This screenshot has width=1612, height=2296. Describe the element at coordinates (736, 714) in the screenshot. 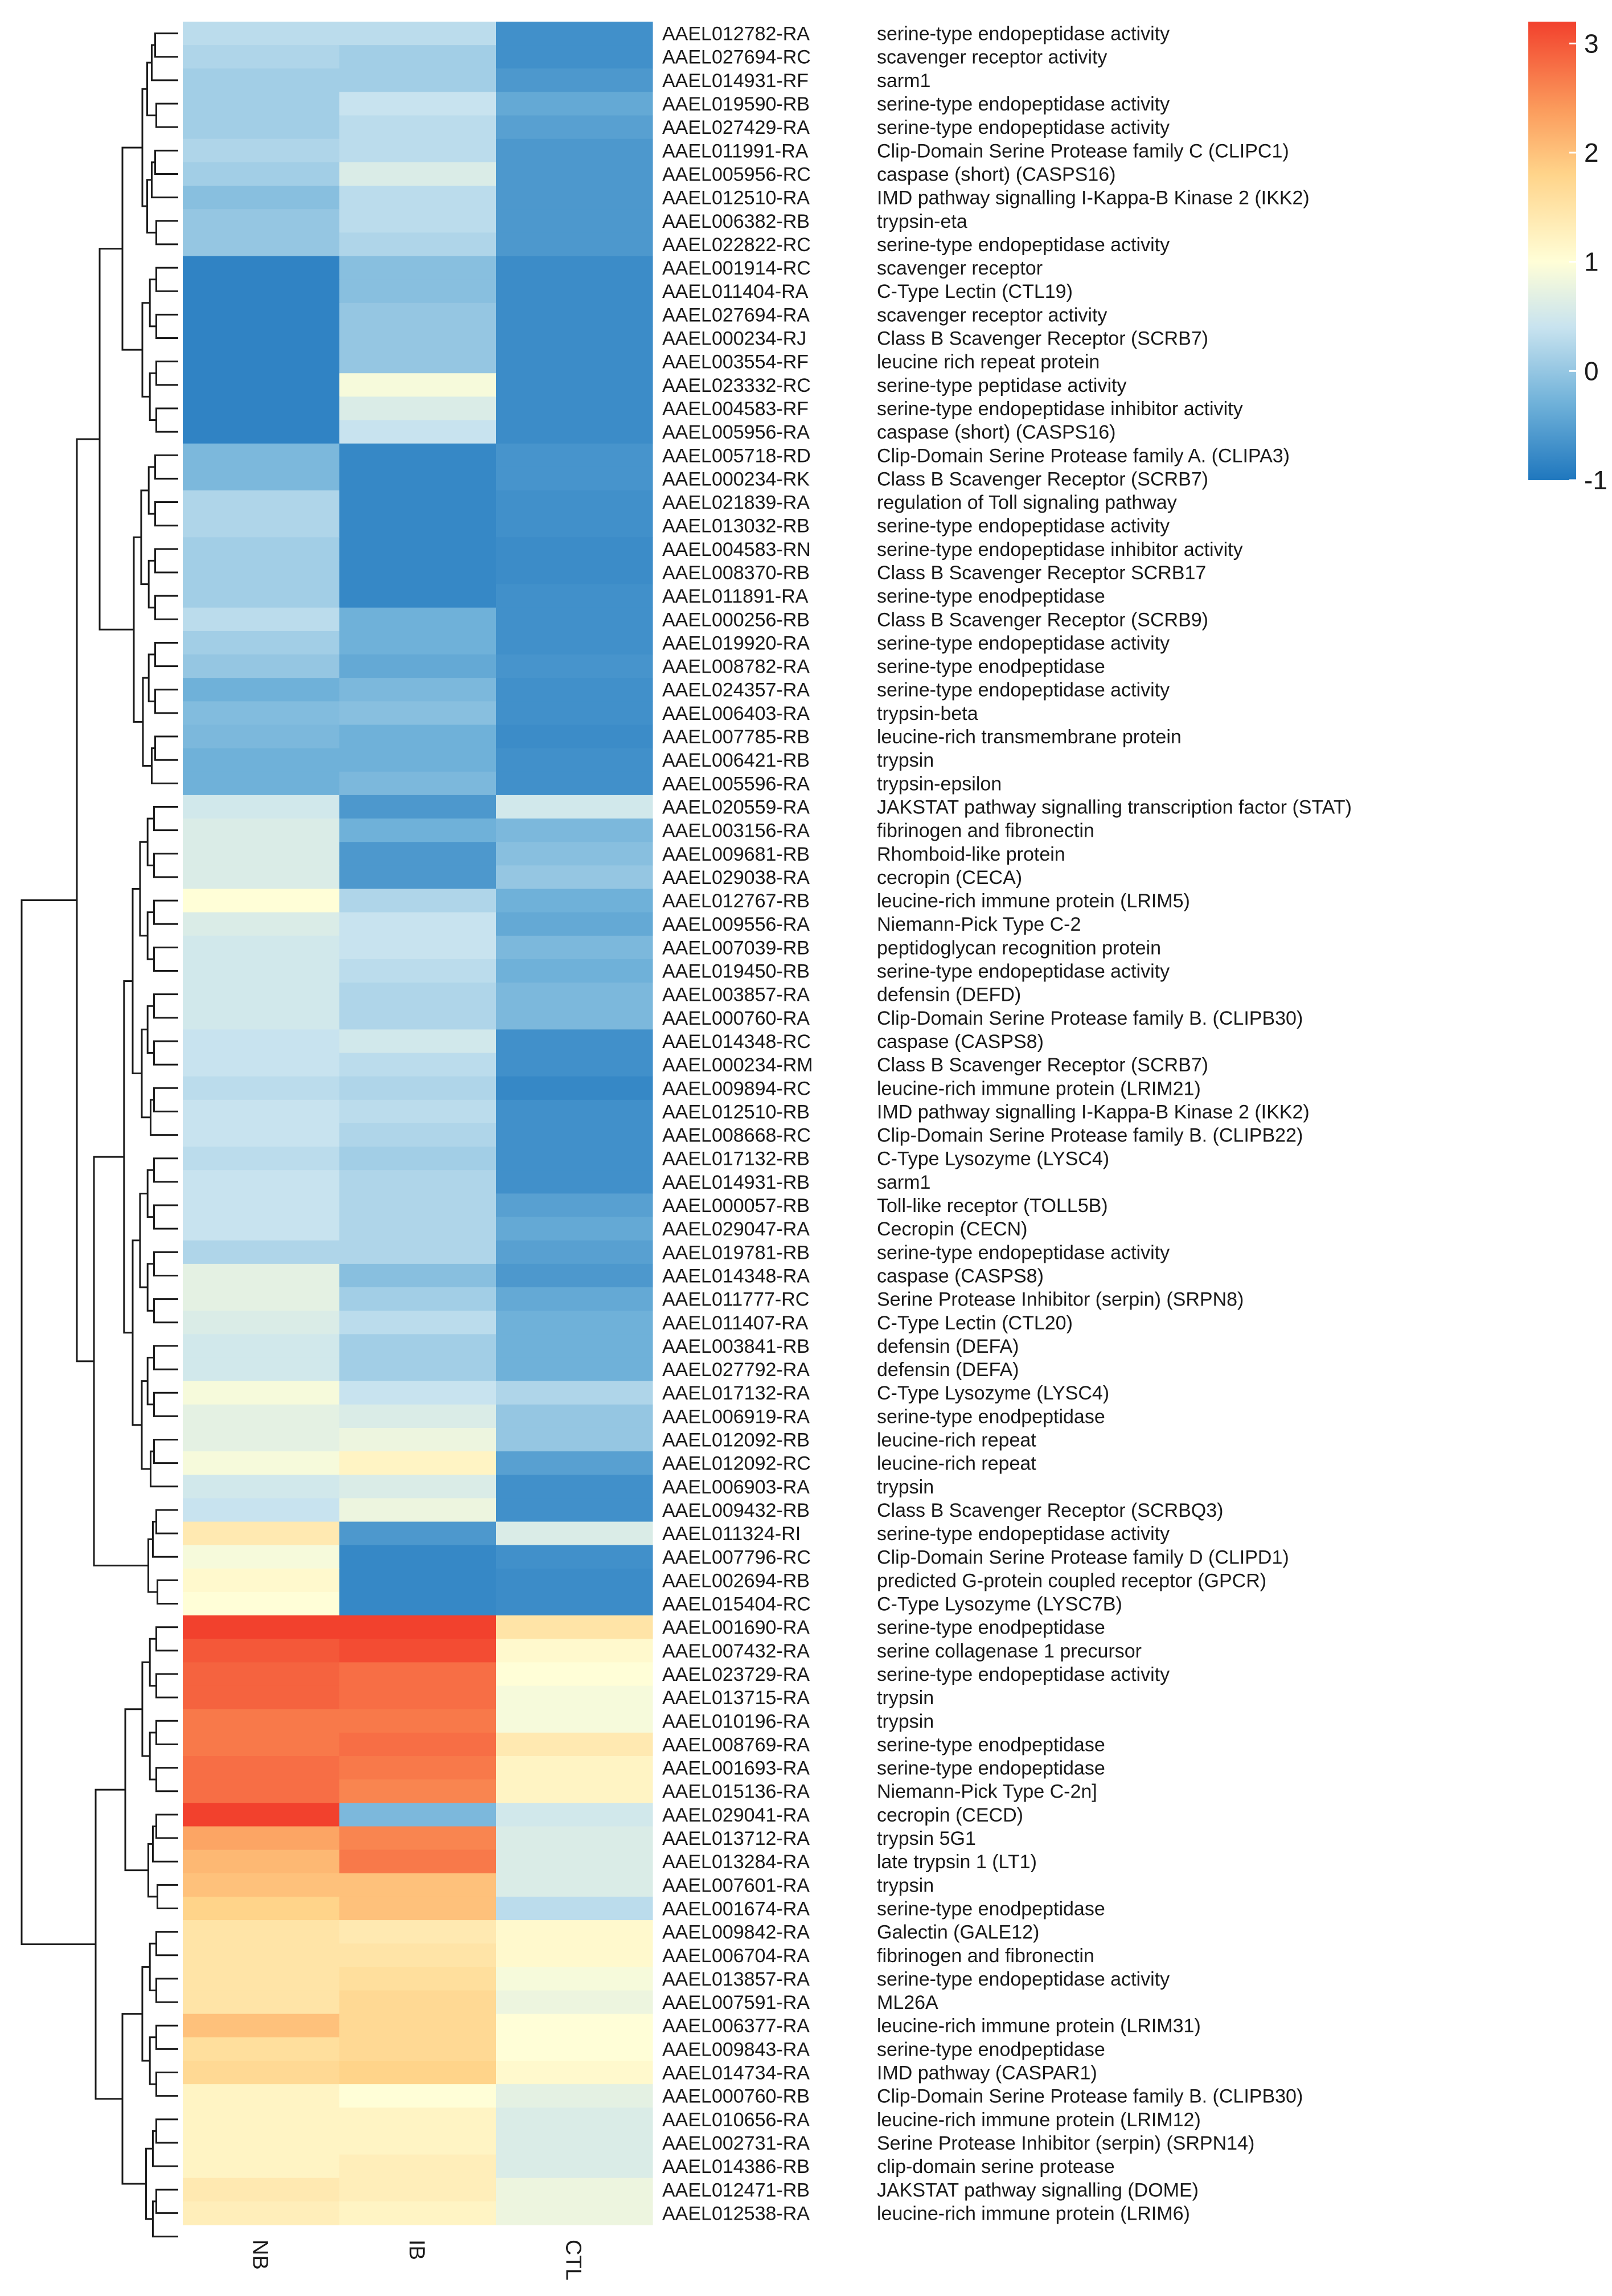

I see `row-id-label: AAEL006403-RA` at that location.